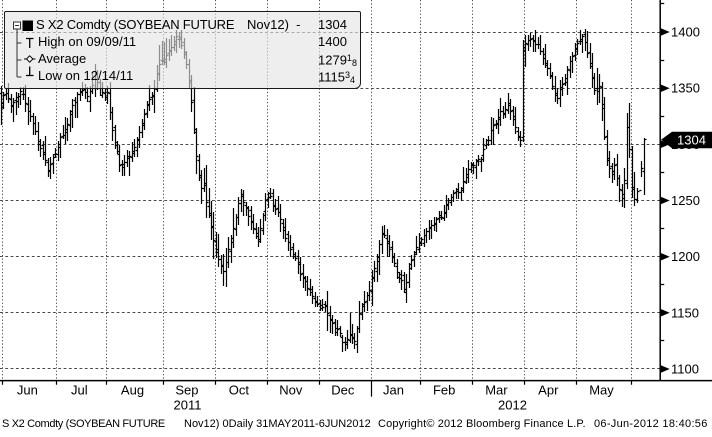  What do you see at coordinates (239, 390) in the screenshot?
I see `svg-text: Oct` at bounding box center [239, 390].